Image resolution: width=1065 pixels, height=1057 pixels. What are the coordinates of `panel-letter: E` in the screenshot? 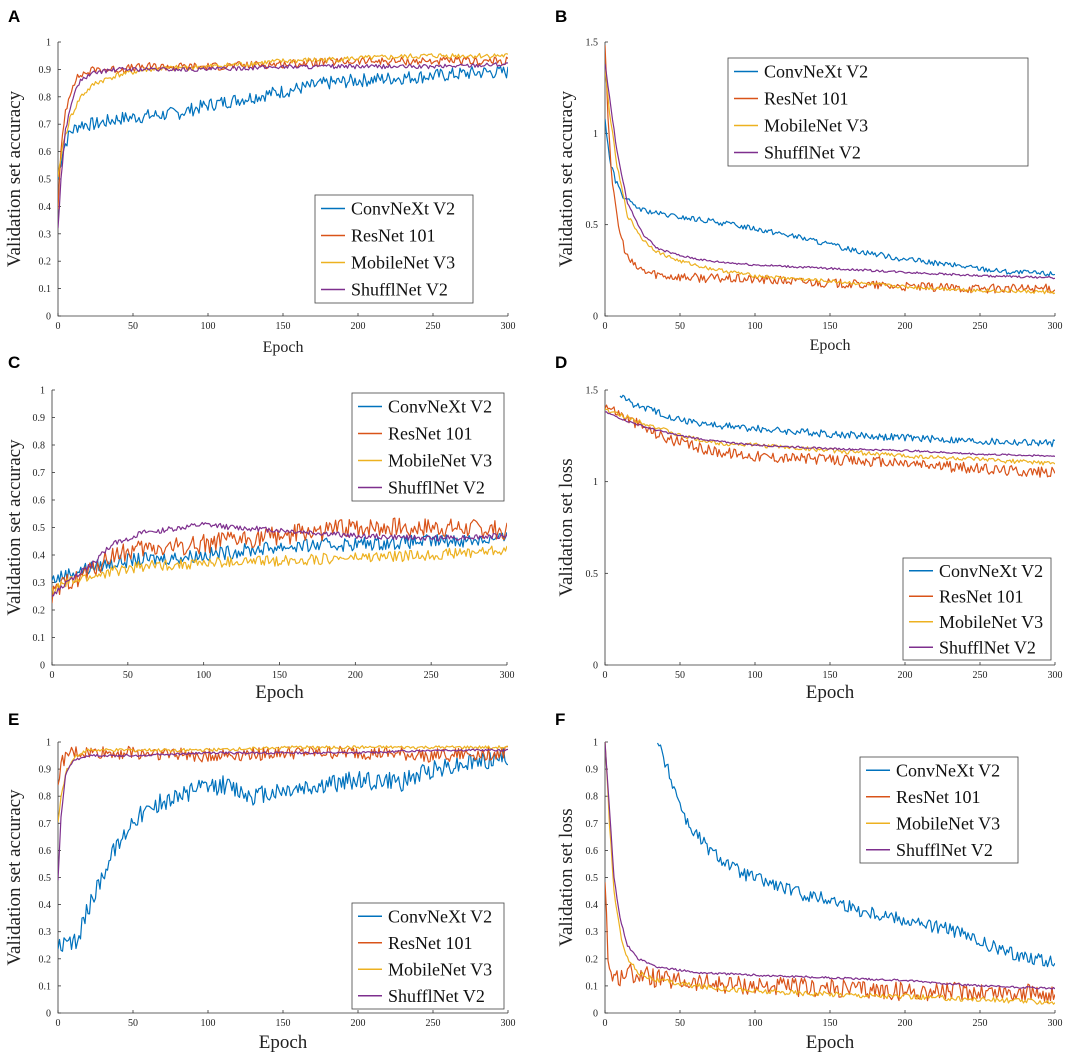 It's located at (13, 719).